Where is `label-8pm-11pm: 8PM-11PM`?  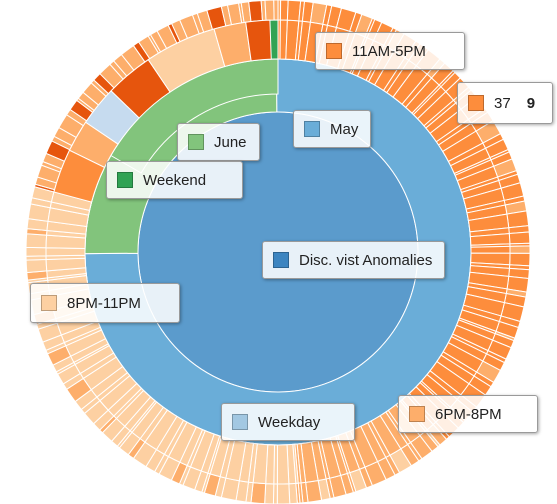
label-8pm-11pm: 8PM-11PM is located at coordinates (105, 303).